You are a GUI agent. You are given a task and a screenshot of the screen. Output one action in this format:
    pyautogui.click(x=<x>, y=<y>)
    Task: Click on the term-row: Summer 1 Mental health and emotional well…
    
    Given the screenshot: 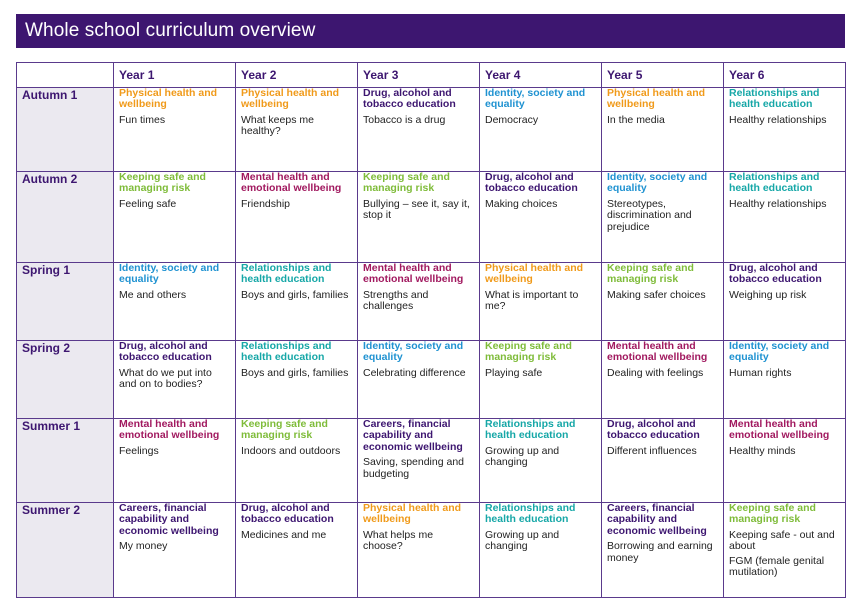 What is the action you would take?
    pyautogui.click(x=431, y=460)
    